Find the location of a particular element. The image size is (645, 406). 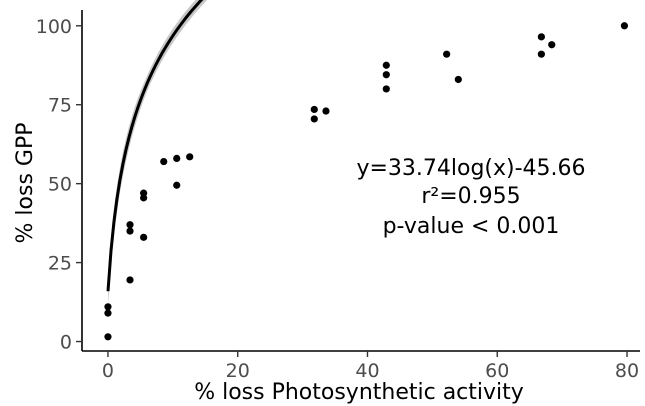

confidence-band is located at coordinates (158, 153).